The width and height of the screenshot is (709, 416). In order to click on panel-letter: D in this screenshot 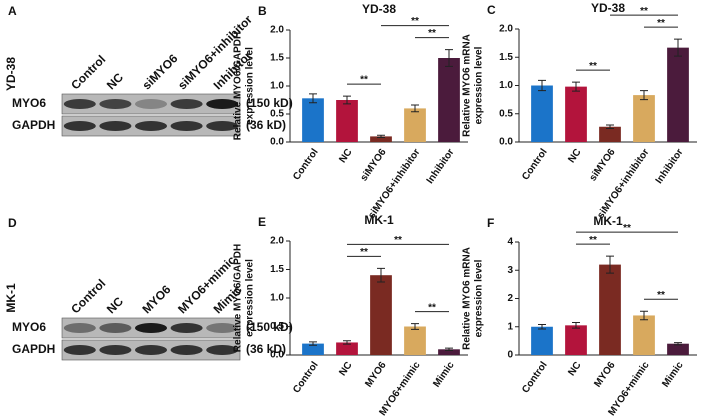, I will do `click(12, 223)`.